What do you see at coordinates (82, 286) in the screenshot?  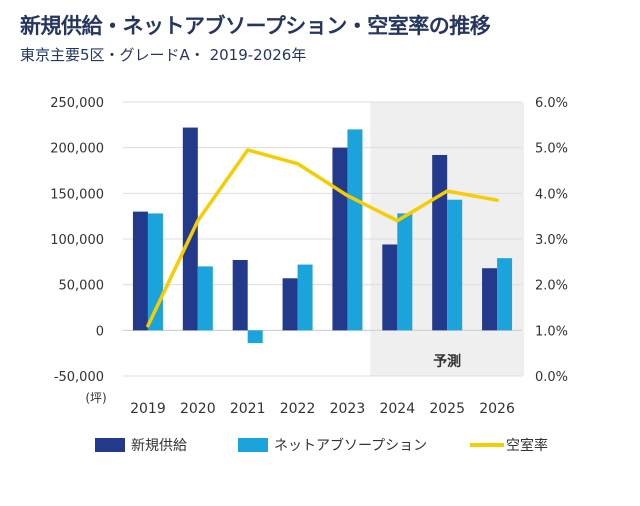 I see `y-left-tick-label: 50,000` at bounding box center [82, 286].